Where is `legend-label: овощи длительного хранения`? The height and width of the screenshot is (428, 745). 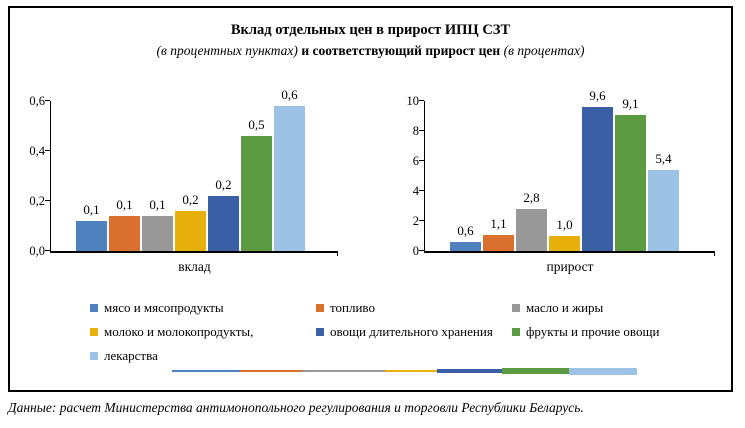 legend-label: овощи длительного хранения is located at coordinates (411, 331).